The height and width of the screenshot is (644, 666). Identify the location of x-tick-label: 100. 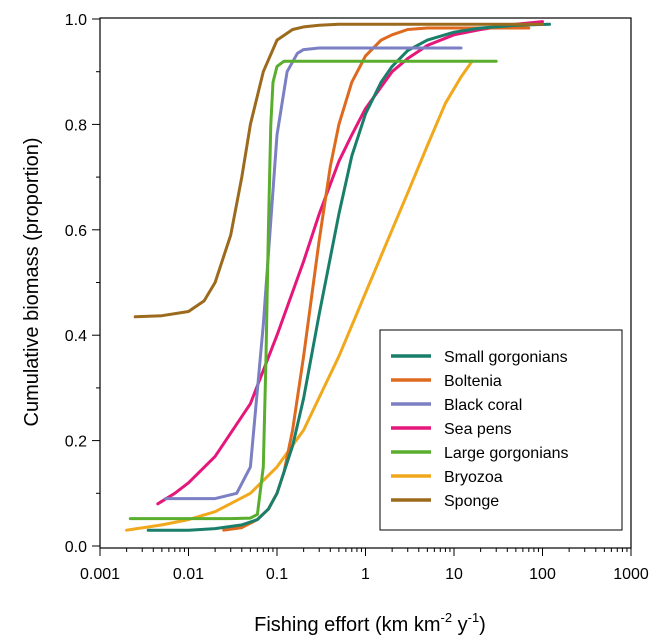
(542, 574).